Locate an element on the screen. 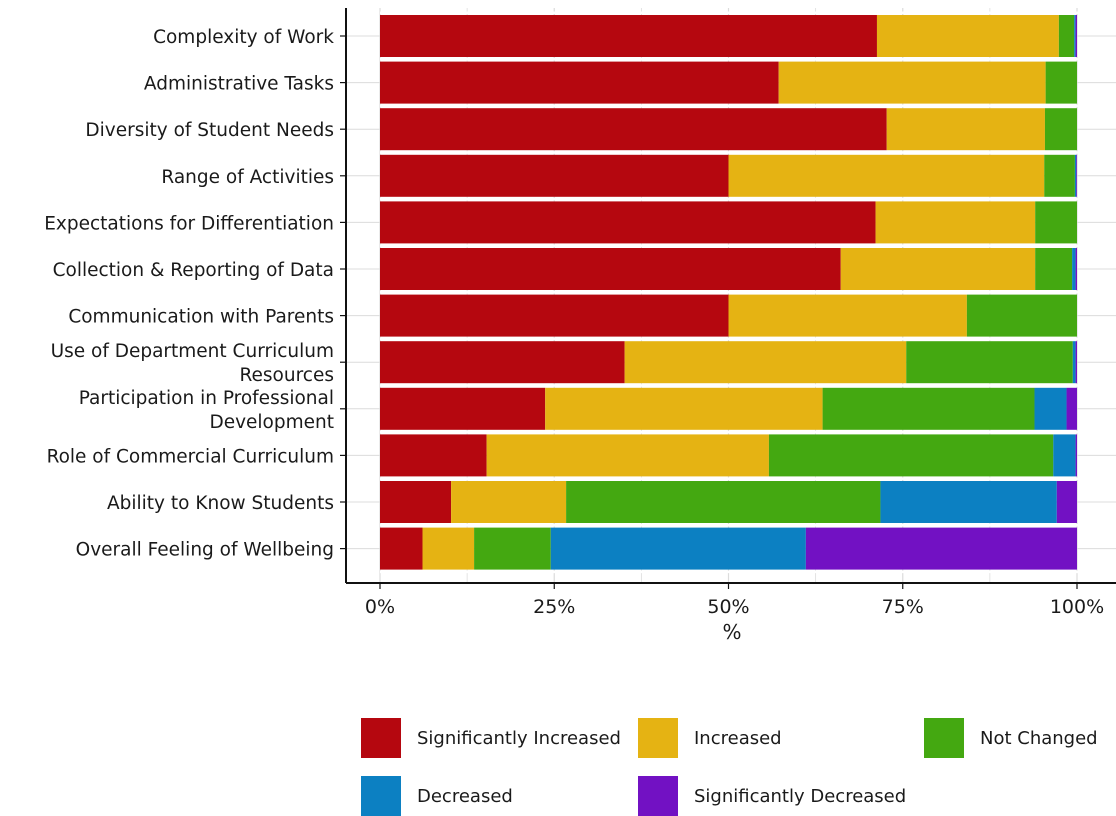  category-label: Overall Feeling of Wellbeing is located at coordinates (205, 550).